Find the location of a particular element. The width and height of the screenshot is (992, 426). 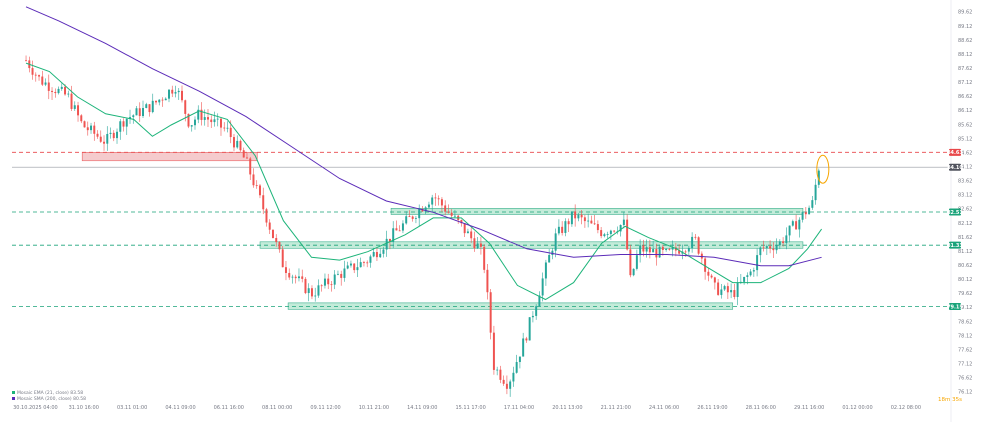

y-tick-label: 79.12 is located at coordinates (965, 308).